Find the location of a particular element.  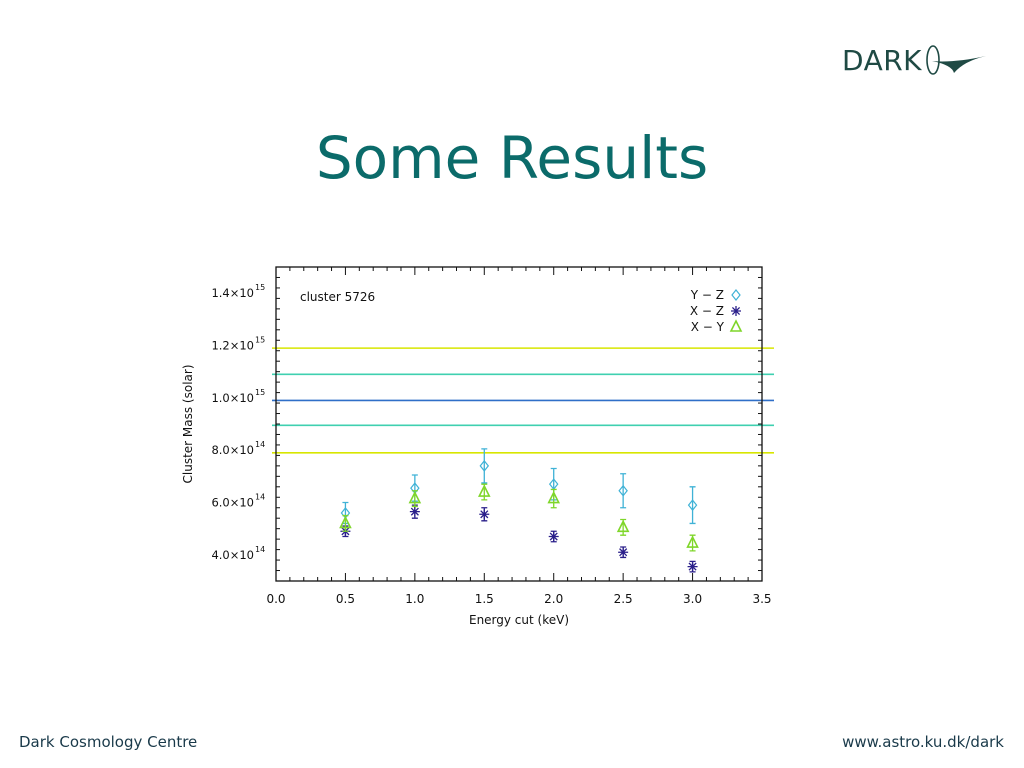

x-tick-label: 1.5 is located at coordinates (484, 599).